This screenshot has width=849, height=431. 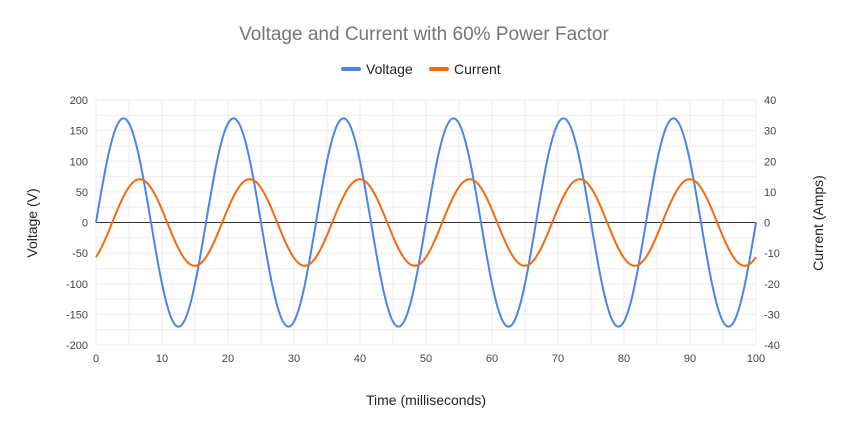 I want to click on x-tick-label: 10, so click(x=162, y=359).